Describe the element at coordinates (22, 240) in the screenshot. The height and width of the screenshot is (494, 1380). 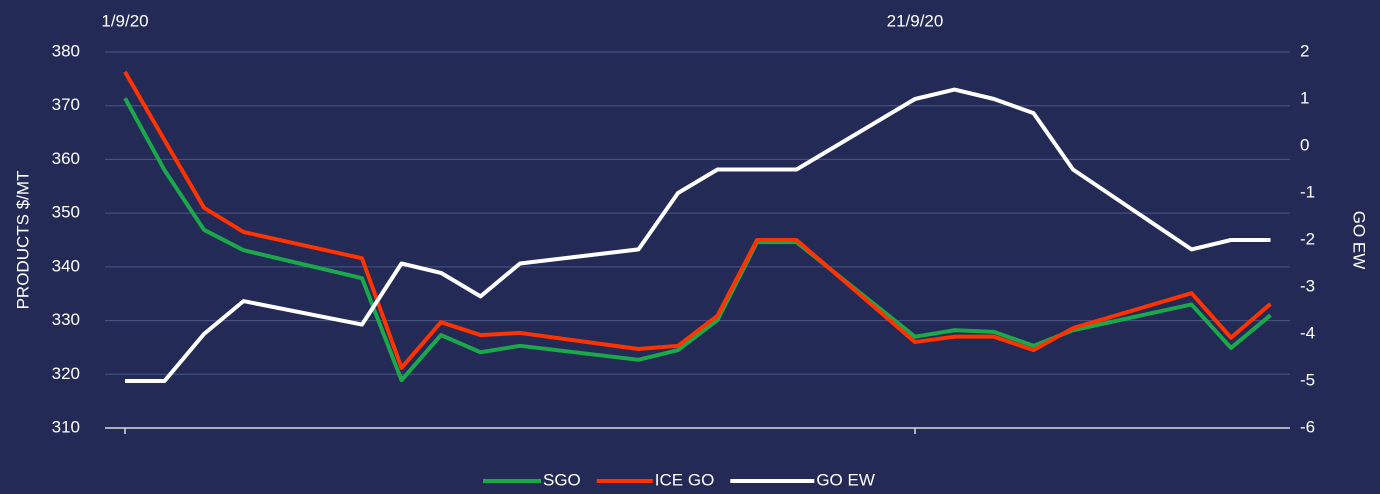
I see `y-axis-title: PRODUCTS $/MT` at that location.